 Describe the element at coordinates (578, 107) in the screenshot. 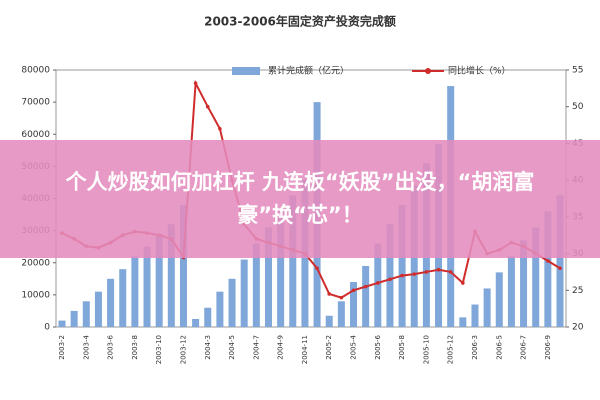

I see `y2-tick-label: 50` at that location.